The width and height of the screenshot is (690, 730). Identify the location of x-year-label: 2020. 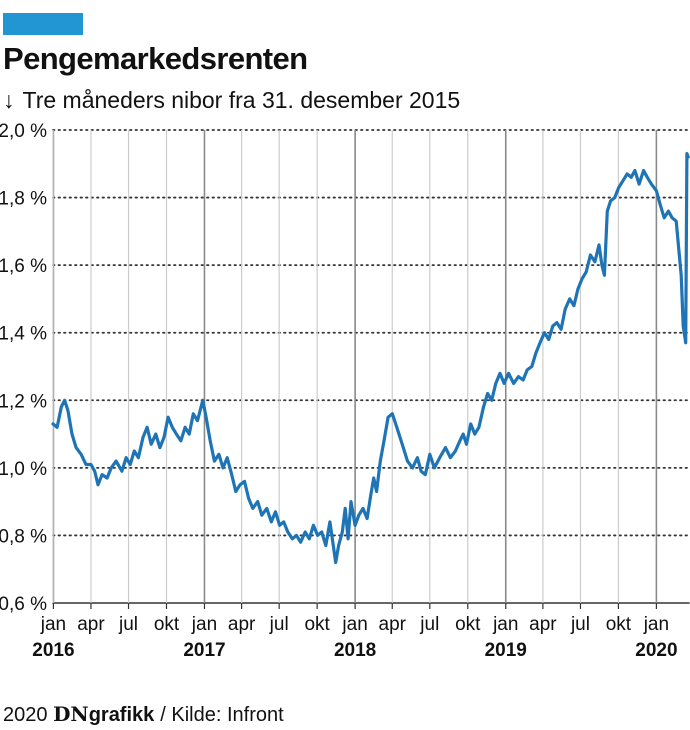
(656, 650).